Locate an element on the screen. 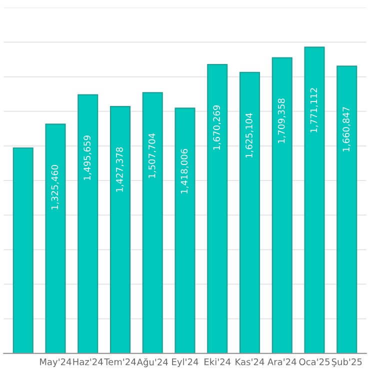 Image resolution: width=370 pixels, height=380 pixels. data-label: 1,709,358 is located at coordinates (282, 120).